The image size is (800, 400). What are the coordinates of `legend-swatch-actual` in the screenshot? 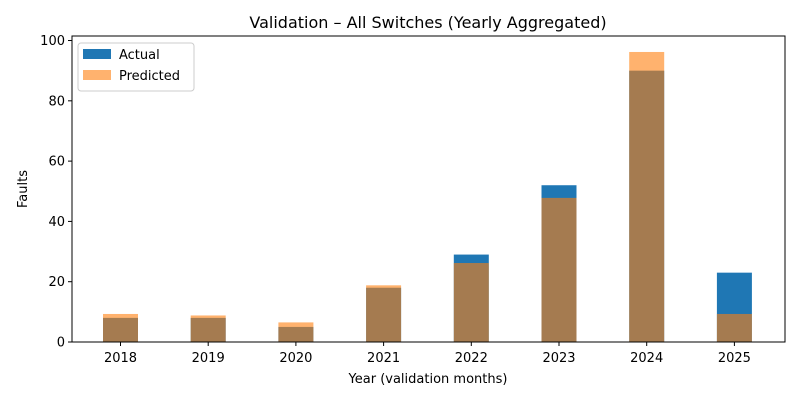 It's located at (97, 54).